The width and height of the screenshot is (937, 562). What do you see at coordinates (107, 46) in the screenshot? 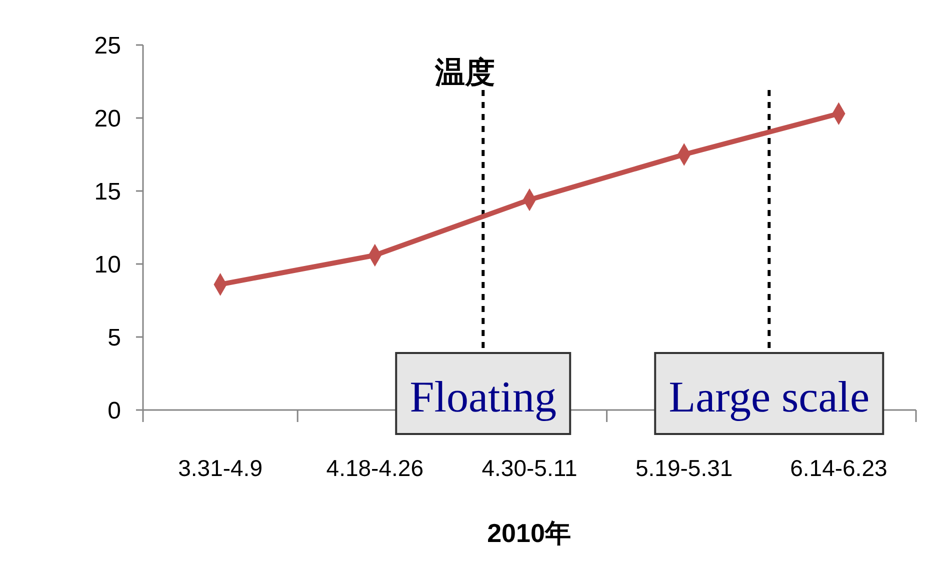
I see `y-tick-label: 25` at bounding box center [107, 46].